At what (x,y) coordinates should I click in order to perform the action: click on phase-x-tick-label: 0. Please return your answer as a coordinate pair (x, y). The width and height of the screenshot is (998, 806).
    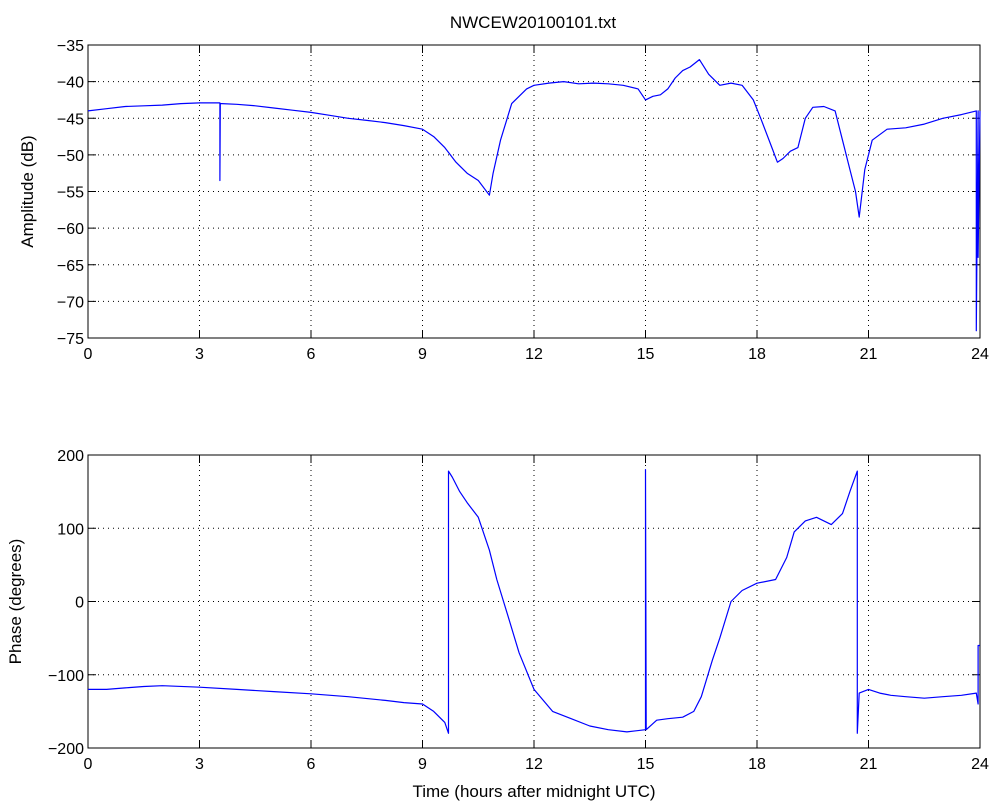
    Looking at the image, I should click on (88, 764).